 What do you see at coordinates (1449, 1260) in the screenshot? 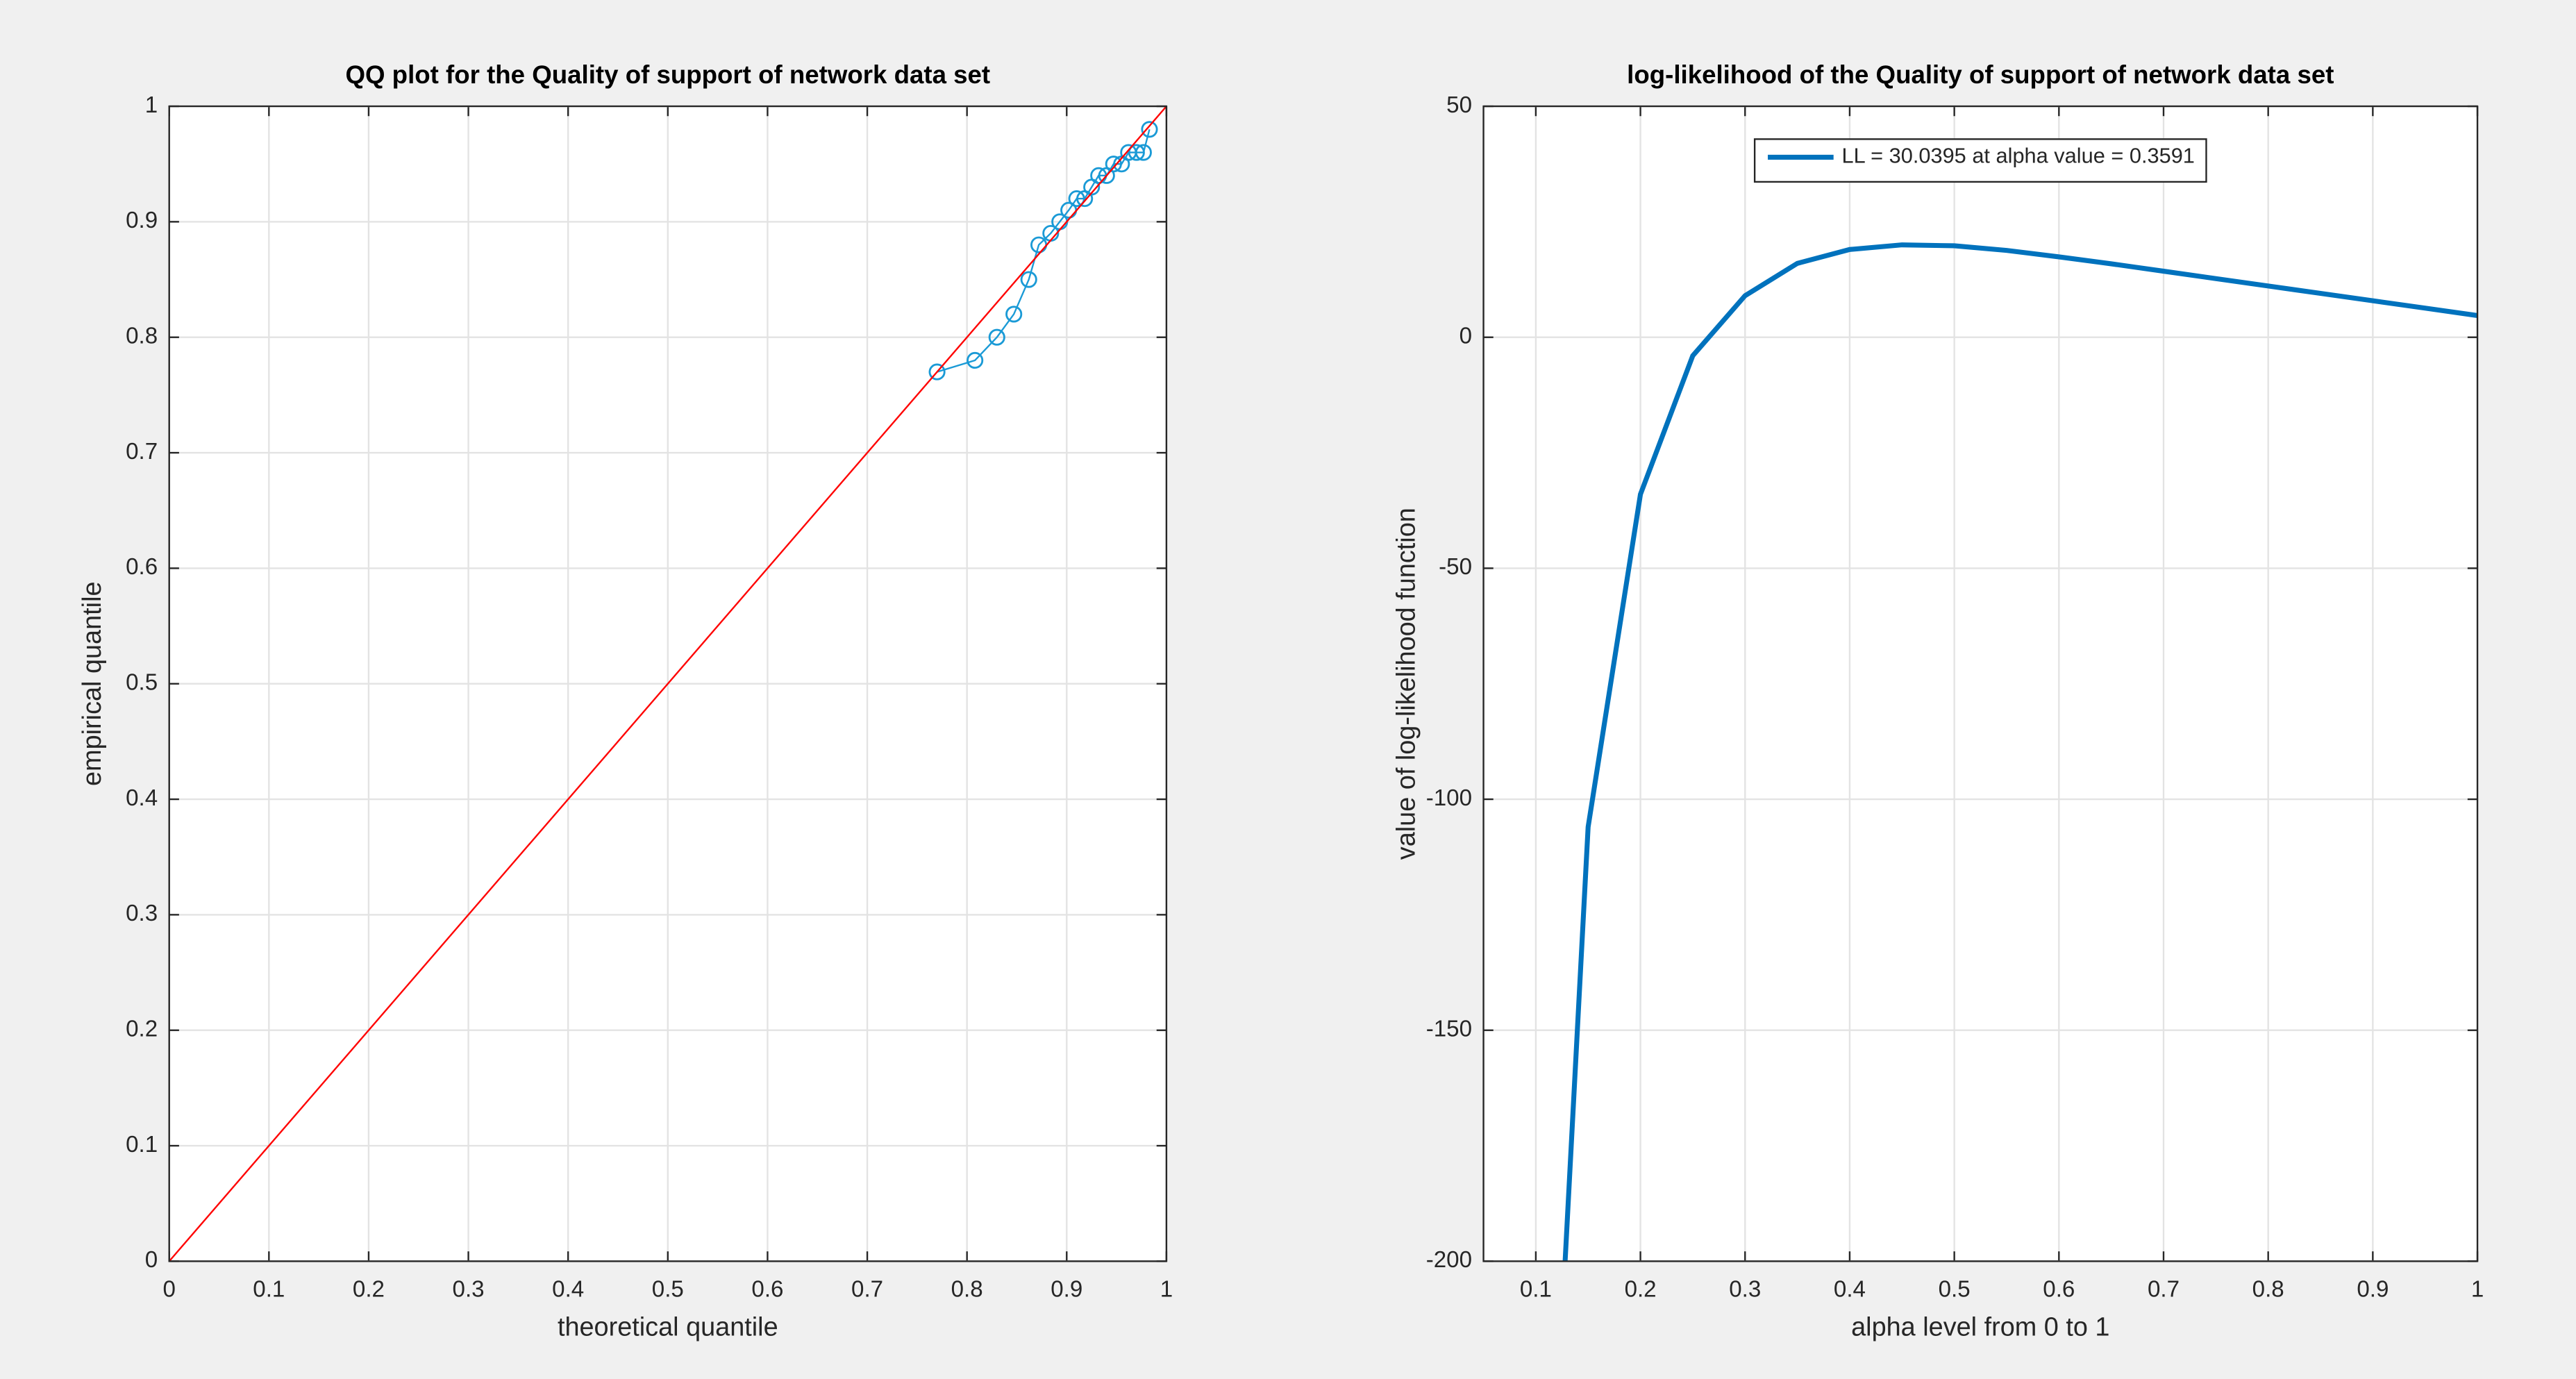
I see `y-tick-label: -200` at bounding box center [1449, 1260].